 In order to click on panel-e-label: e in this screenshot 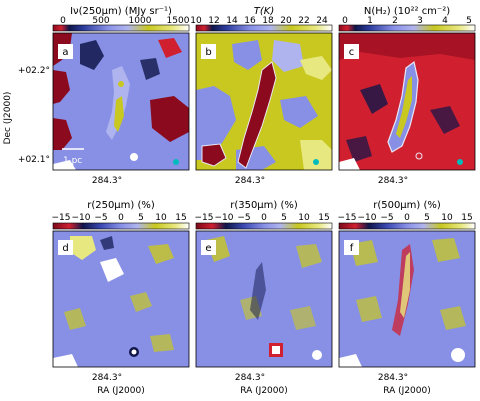, I will do `click(208, 248)`.